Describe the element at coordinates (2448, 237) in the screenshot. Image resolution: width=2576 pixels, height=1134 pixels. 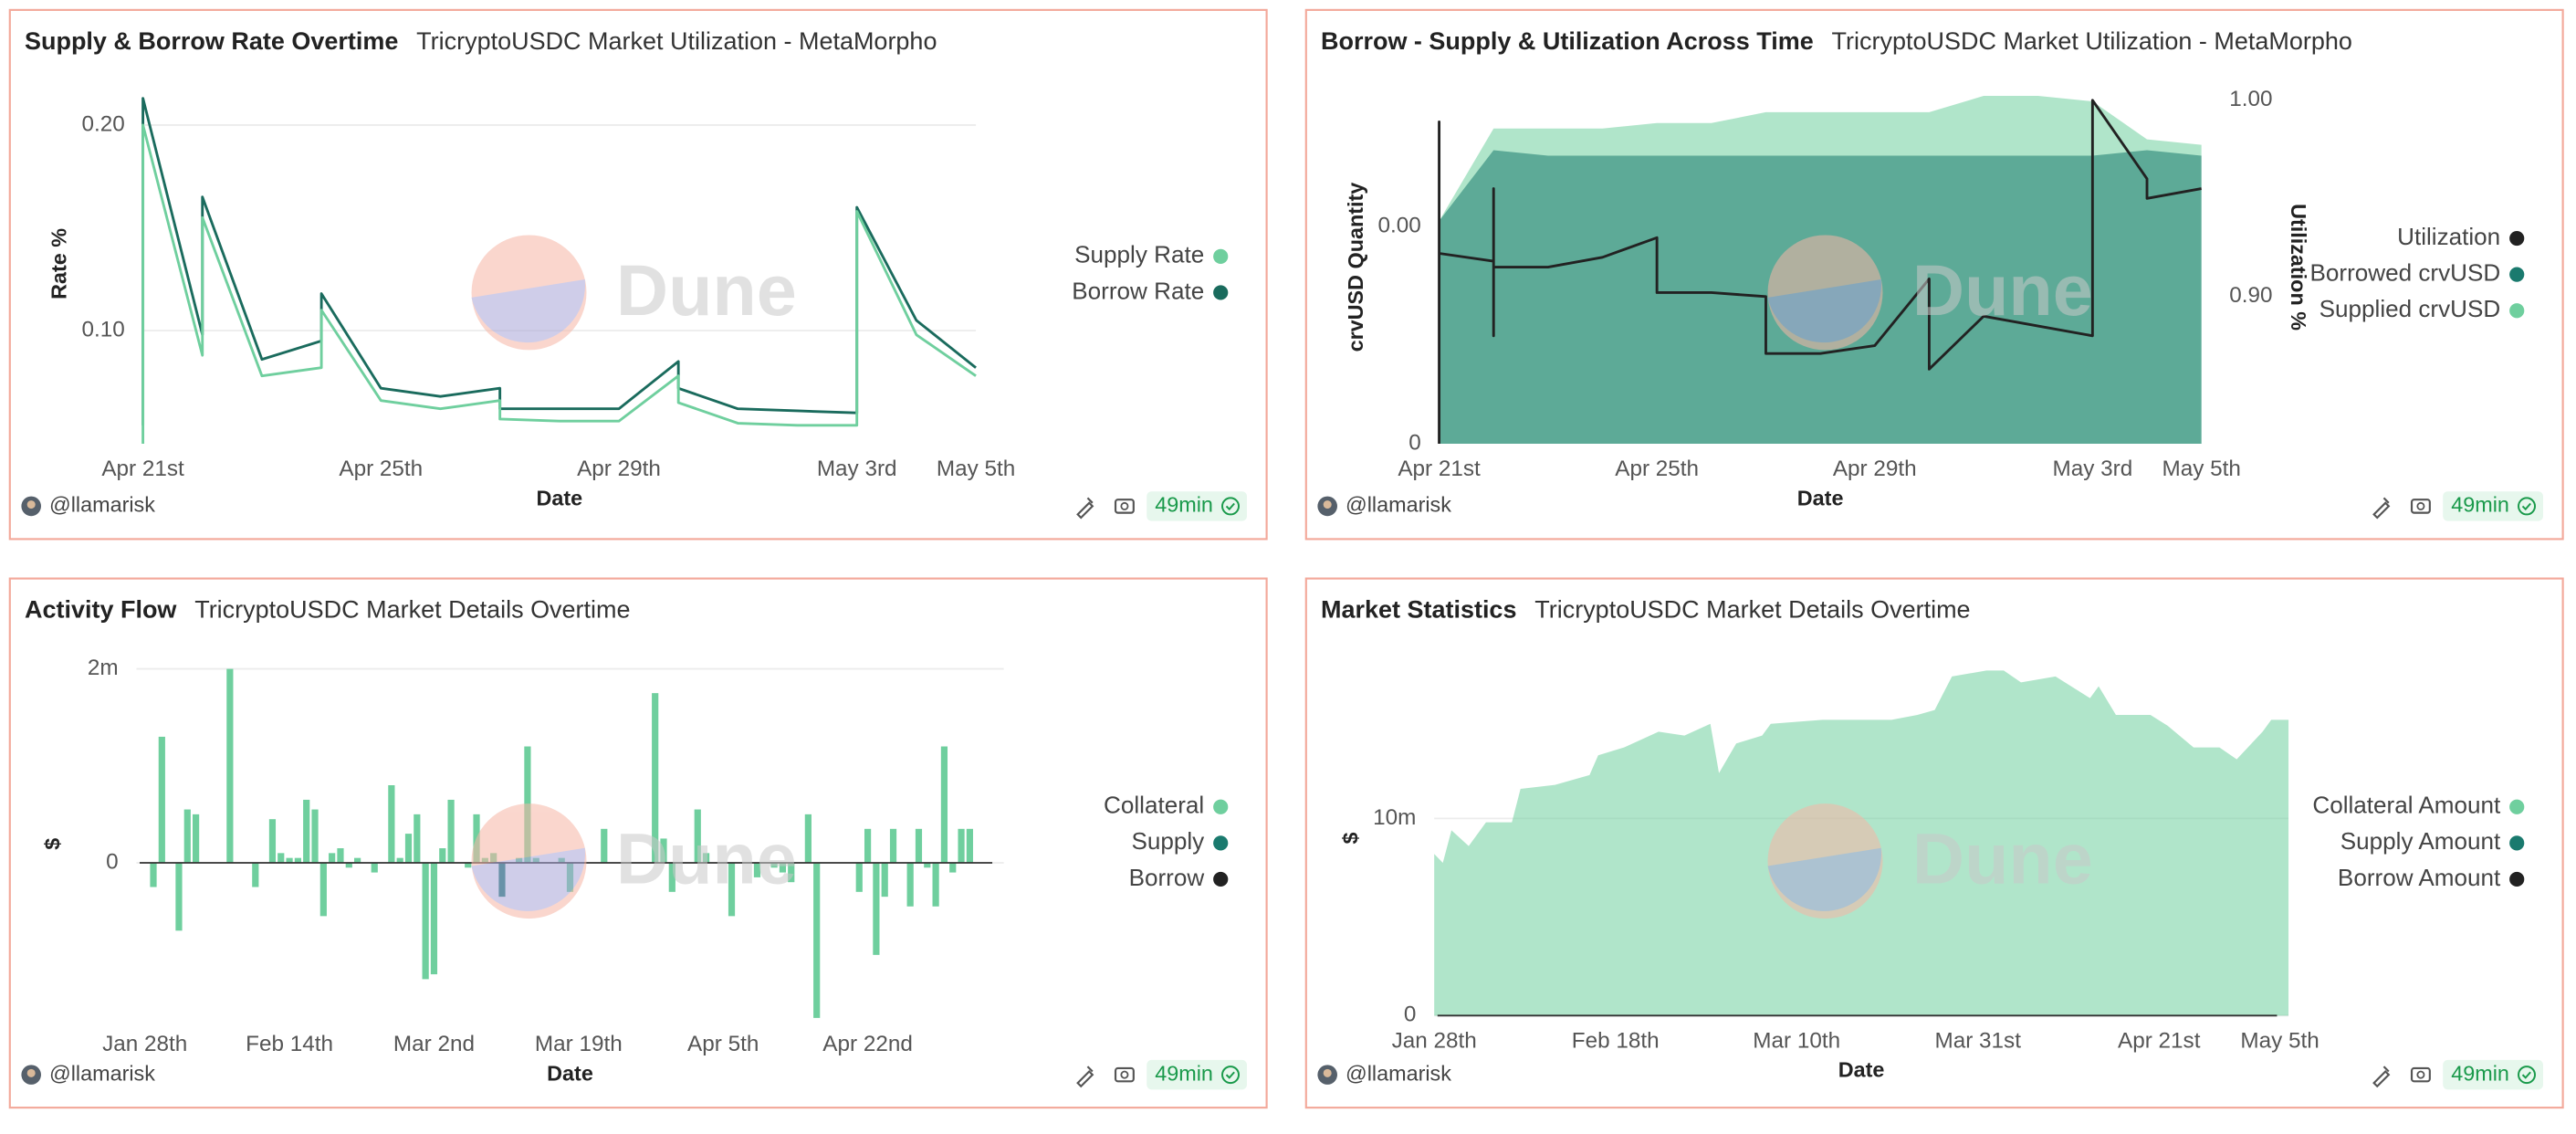
I see `legend-label: Utilization` at that location.